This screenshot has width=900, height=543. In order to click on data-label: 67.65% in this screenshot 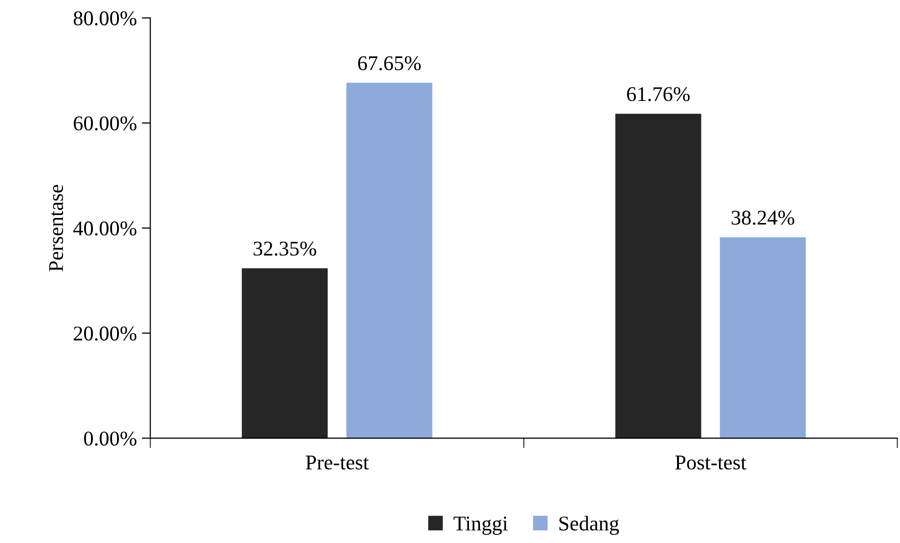, I will do `click(389, 63)`.